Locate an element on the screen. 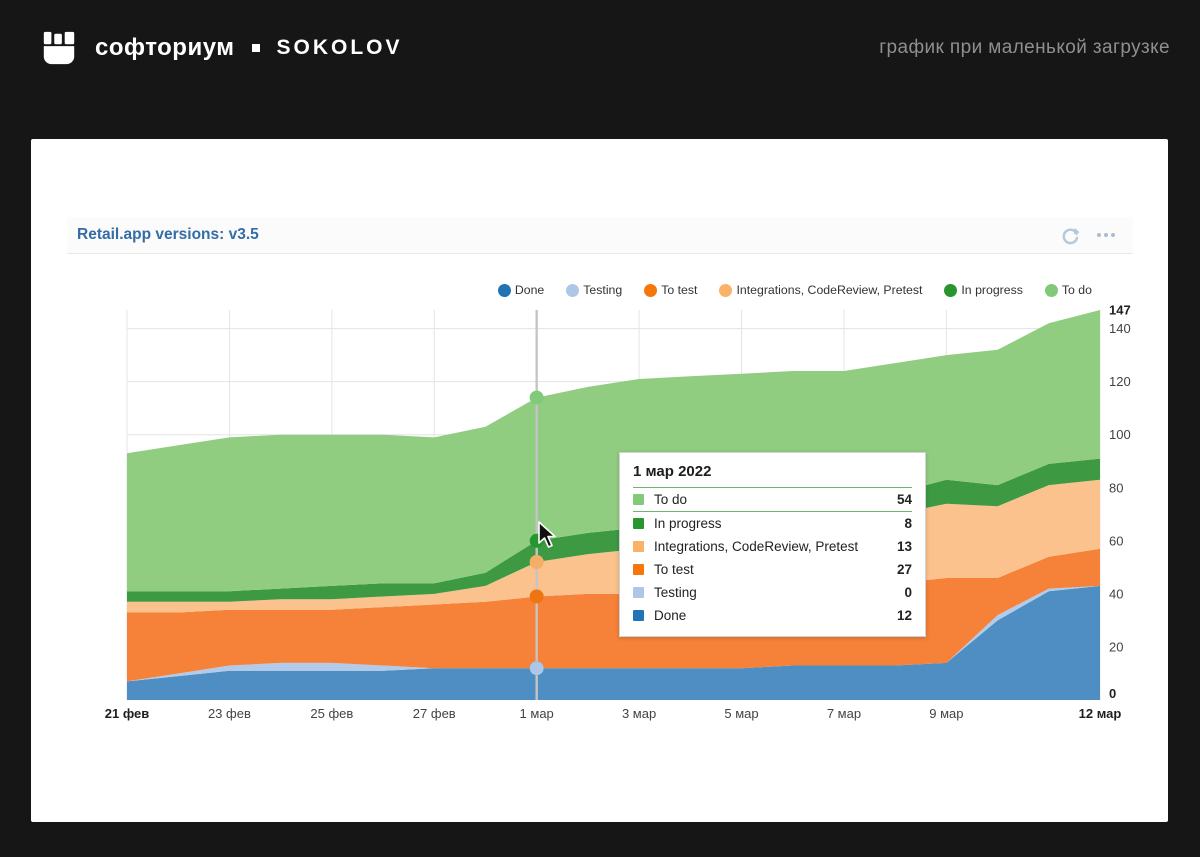 Image resolution: width=1200 pixels, height=857 pixels. tooltip-row-done: Done 12 is located at coordinates (772, 615).